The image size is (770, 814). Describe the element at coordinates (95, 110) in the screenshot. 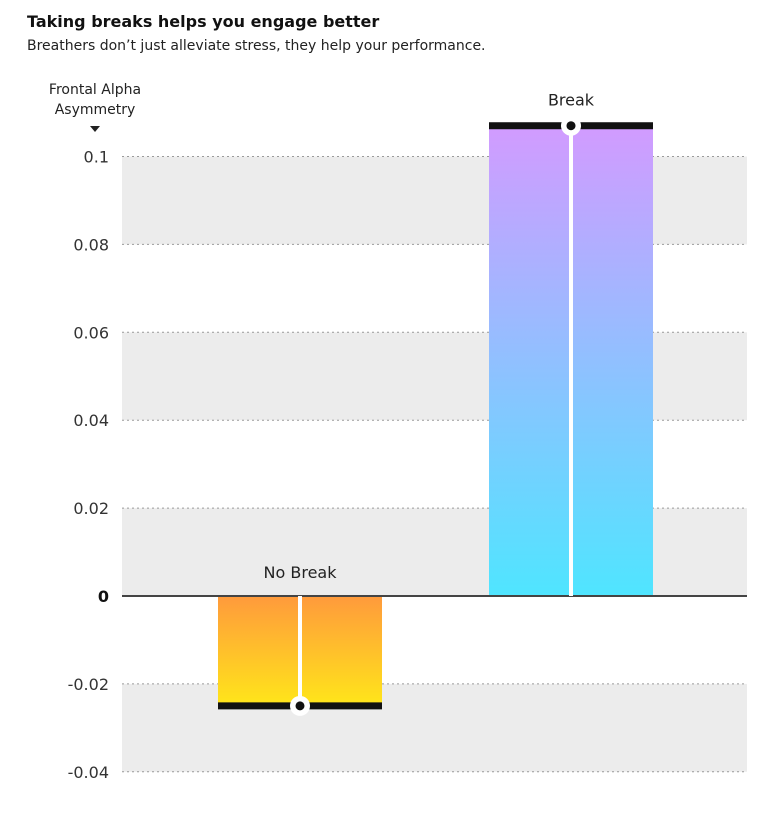

I see `y-axis-label-line-2: Asymmetry` at that location.